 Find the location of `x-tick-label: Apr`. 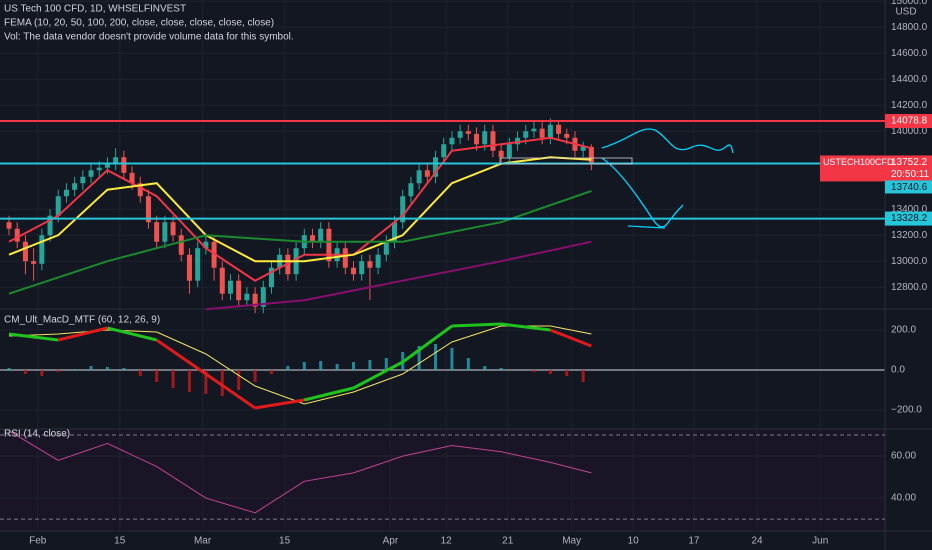

x-tick-label: Apr is located at coordinates (391, 541).